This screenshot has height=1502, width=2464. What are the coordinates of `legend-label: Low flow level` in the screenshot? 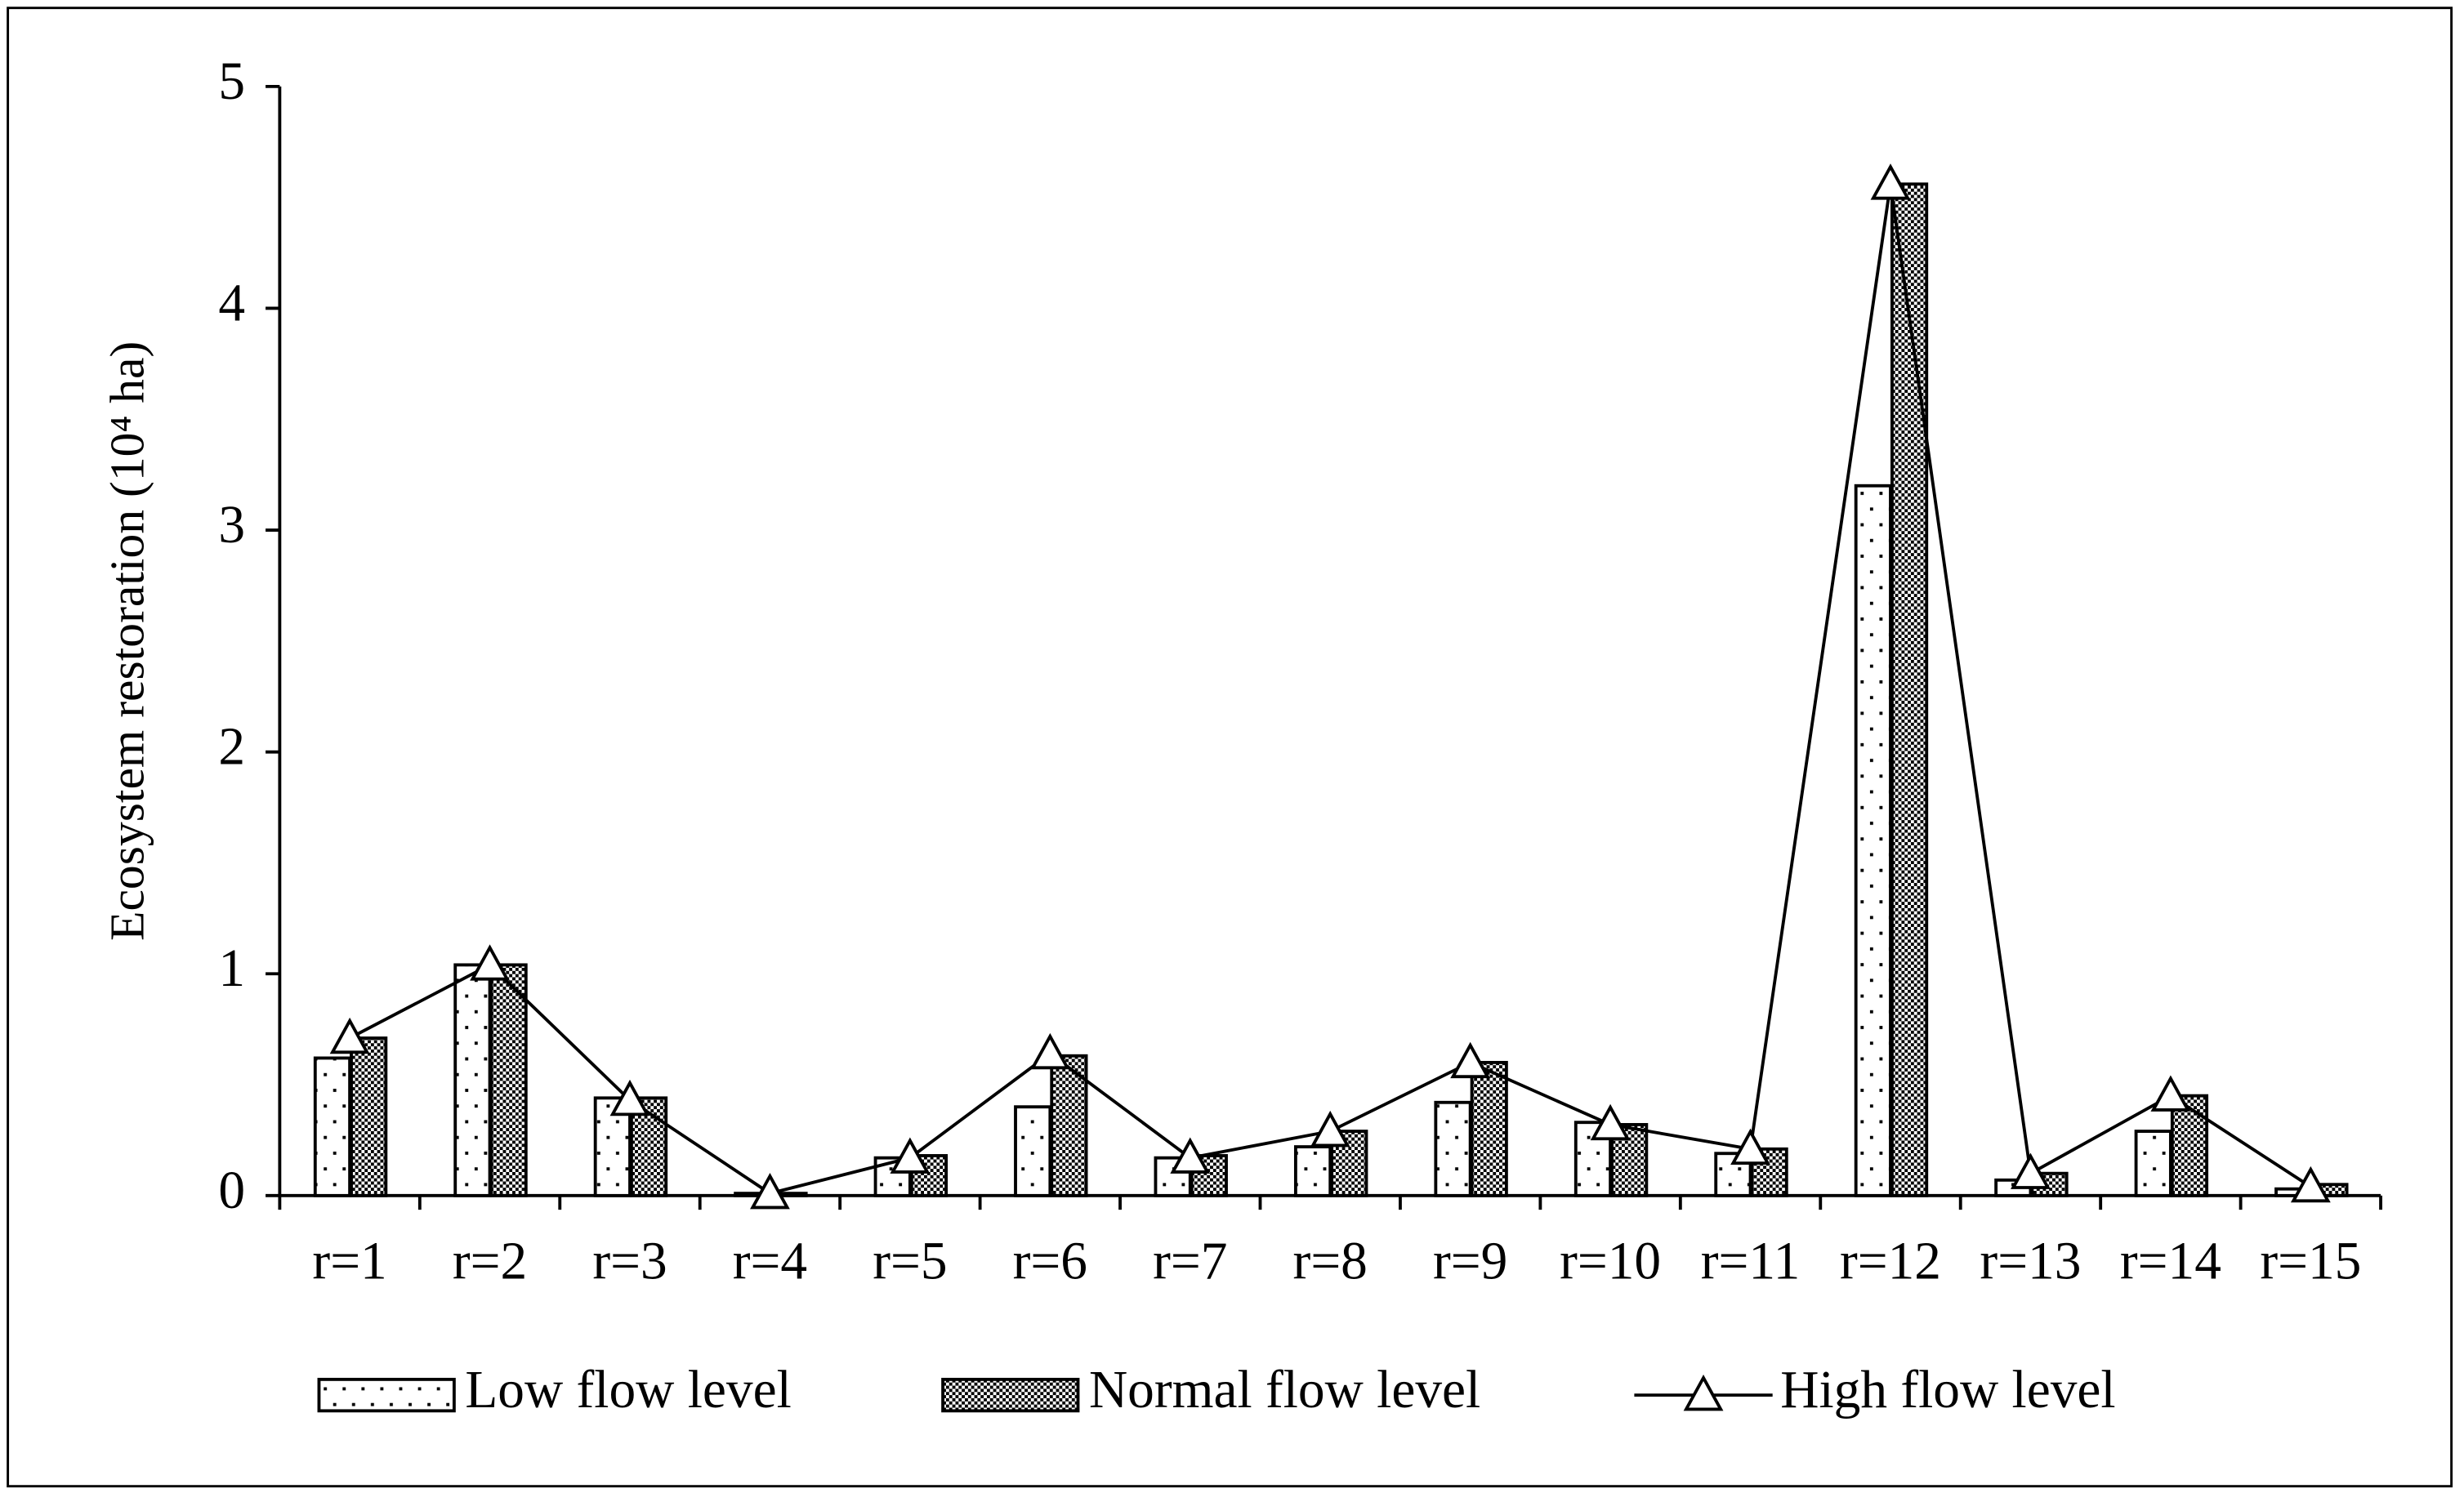 It's located at (628, 1390).